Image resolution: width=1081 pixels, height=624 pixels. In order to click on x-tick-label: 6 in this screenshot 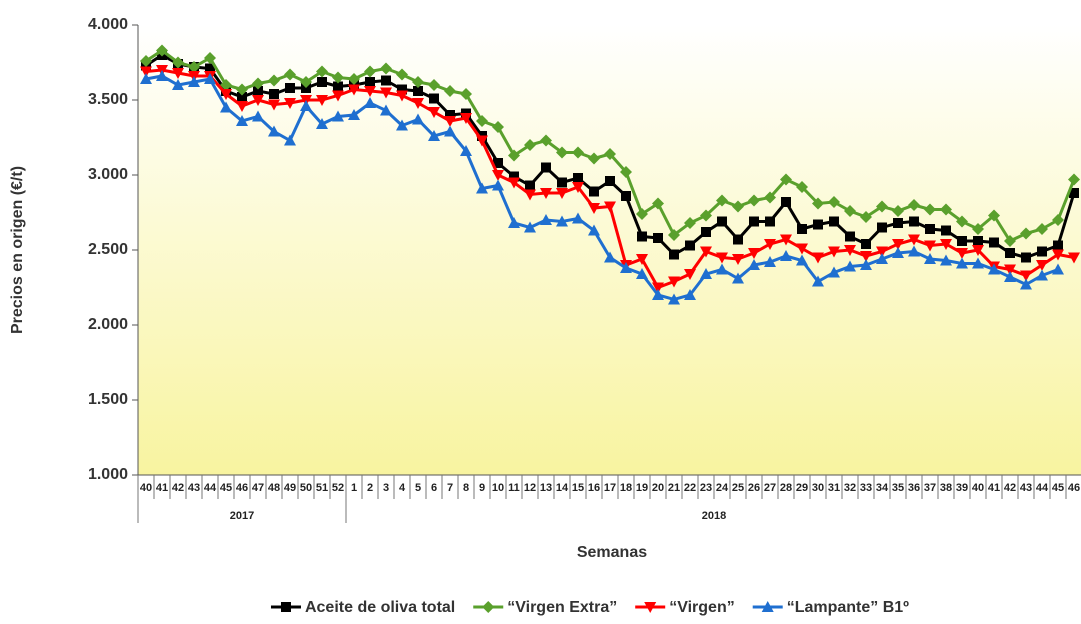, I will do `click(434, 488)`.